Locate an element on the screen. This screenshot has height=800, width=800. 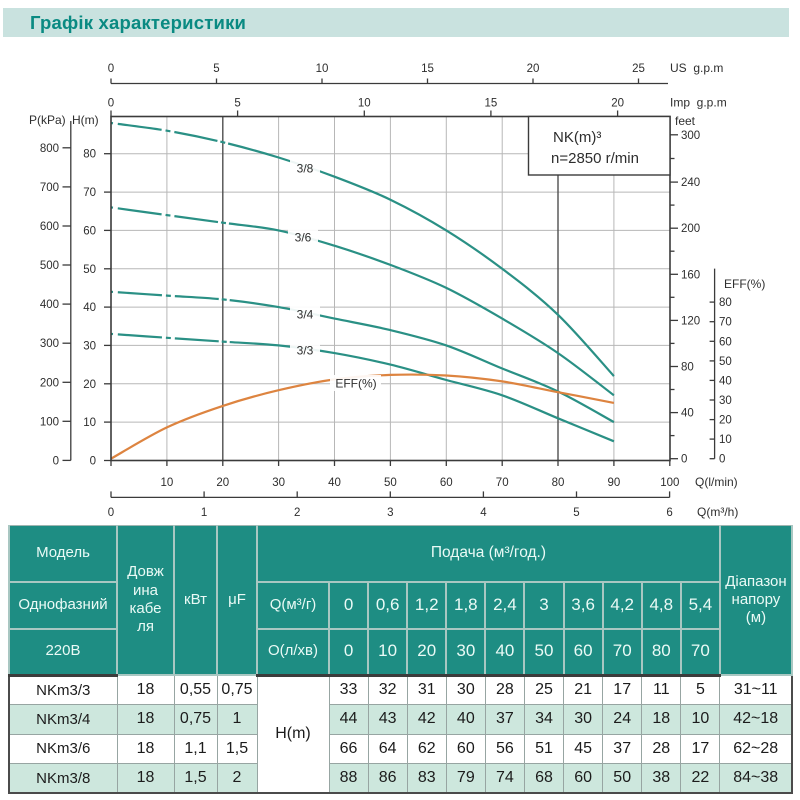
svg-text: feet is located at coordinates (685, 121).